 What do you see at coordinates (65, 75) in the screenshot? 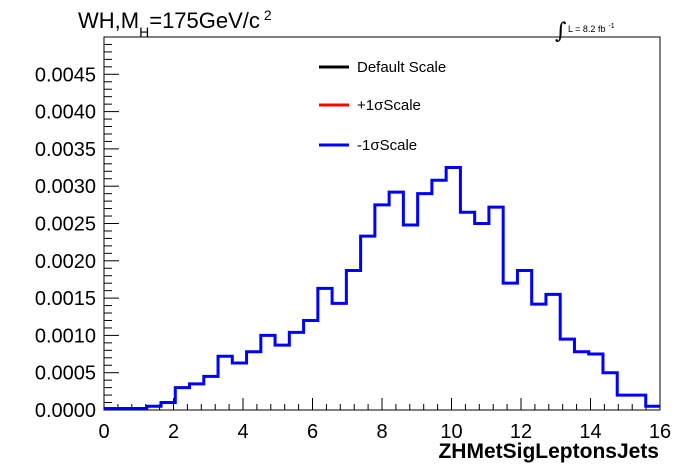
I see `y-tick-label: 0.0045` at bounding box center [65, 75].